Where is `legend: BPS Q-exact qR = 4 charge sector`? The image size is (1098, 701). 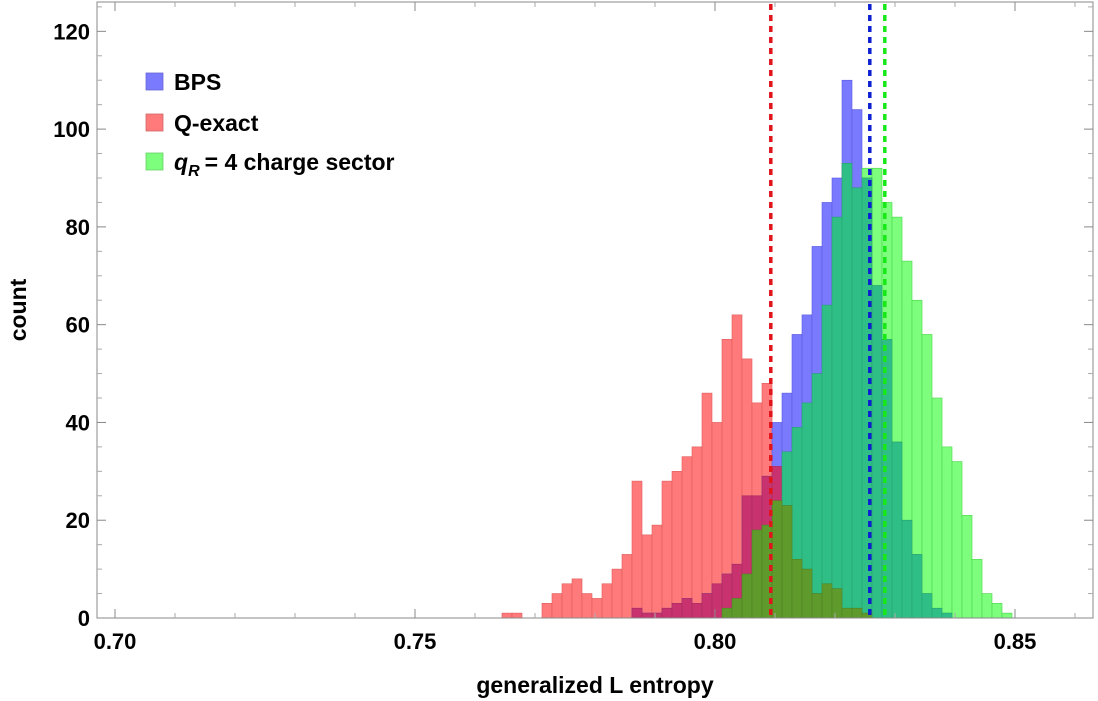 legend: BPS Q-exact qR = 4 charge sector is located at coordinates (270, 124).